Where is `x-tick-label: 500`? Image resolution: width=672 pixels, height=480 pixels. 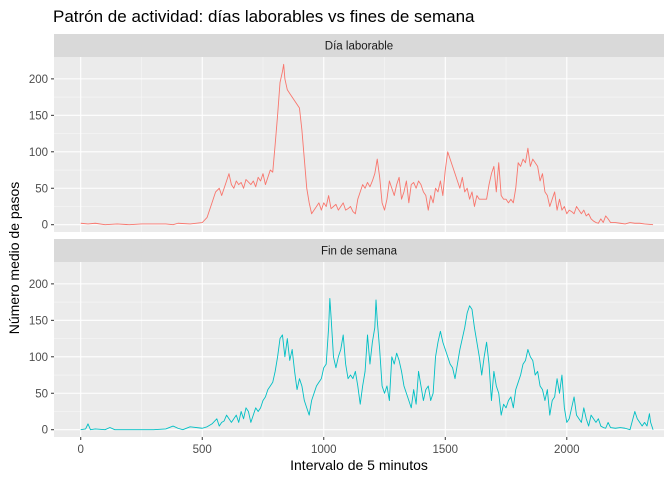
x-tick-label: 500 is located at coordinates (202, 450).